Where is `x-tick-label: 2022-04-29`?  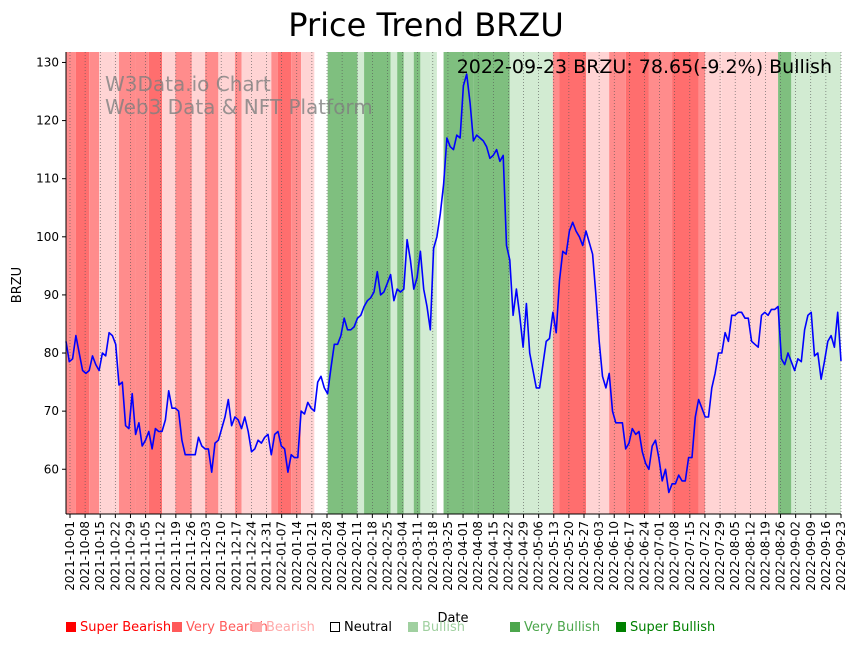
x-tick-label: 2022-04-29 is located at coordinates (524, 556).